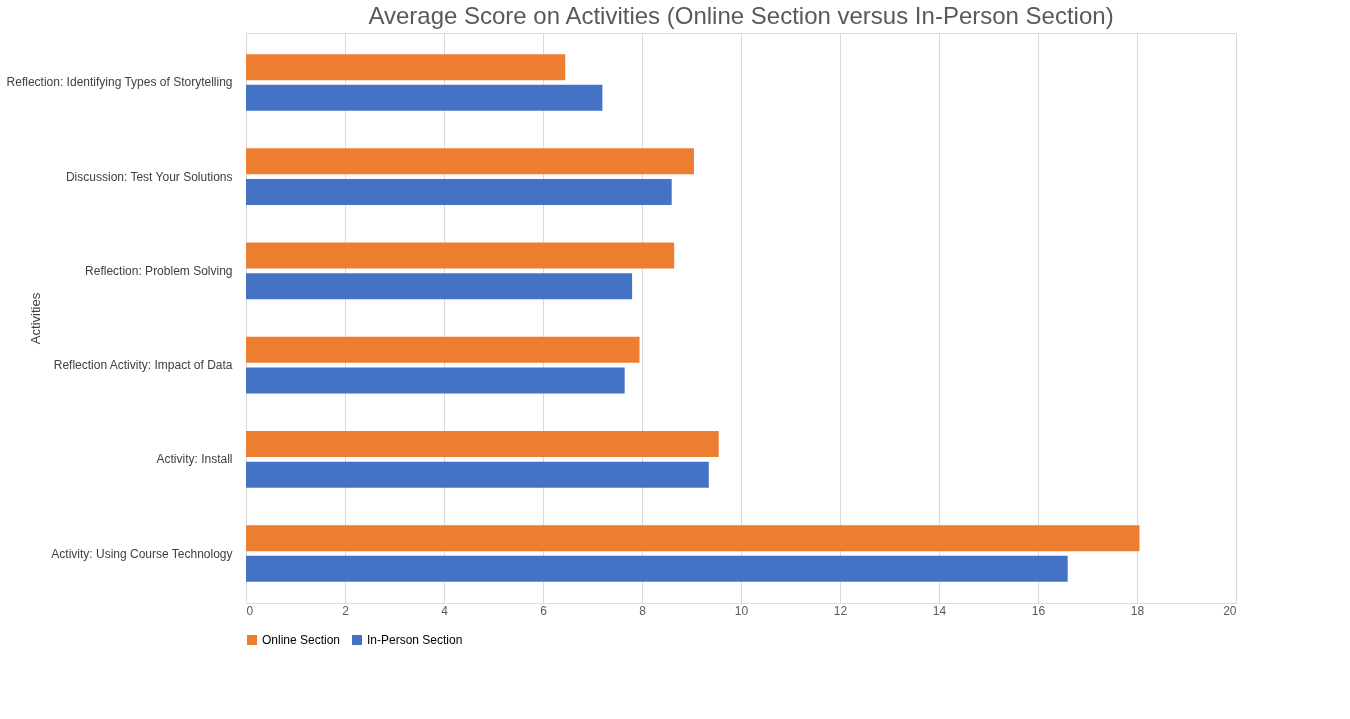 This screenshot has width=1350, height=719. I want to click on x-tick-label: 2, so click(346, 610).